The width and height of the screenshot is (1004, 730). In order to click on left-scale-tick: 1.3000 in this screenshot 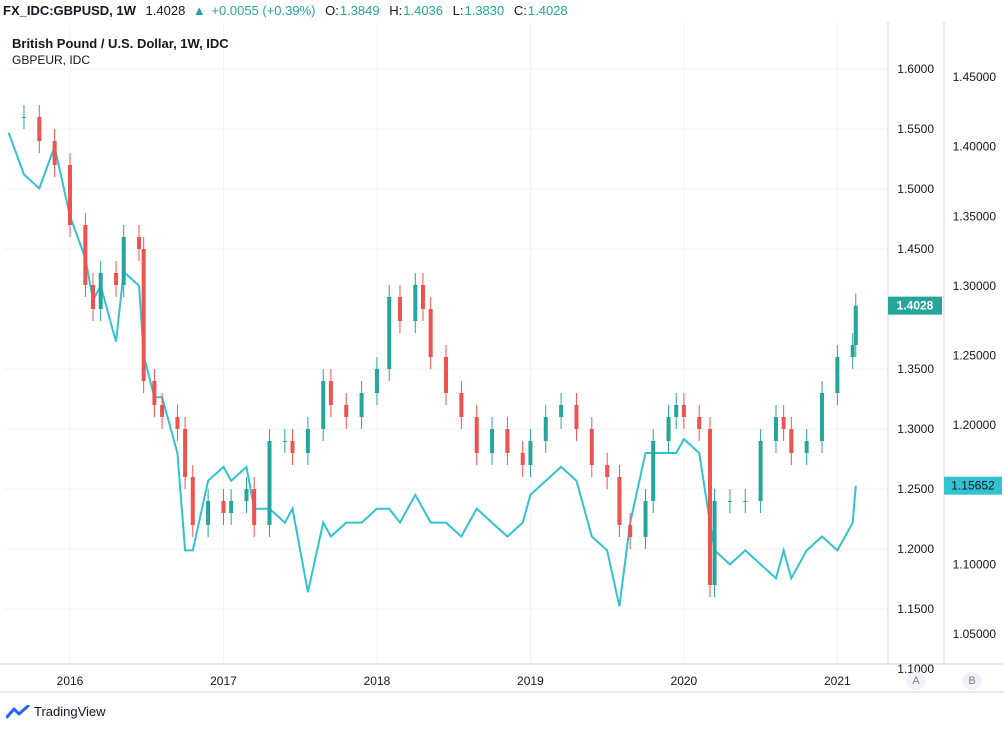, I will do `click(915, 429)`.